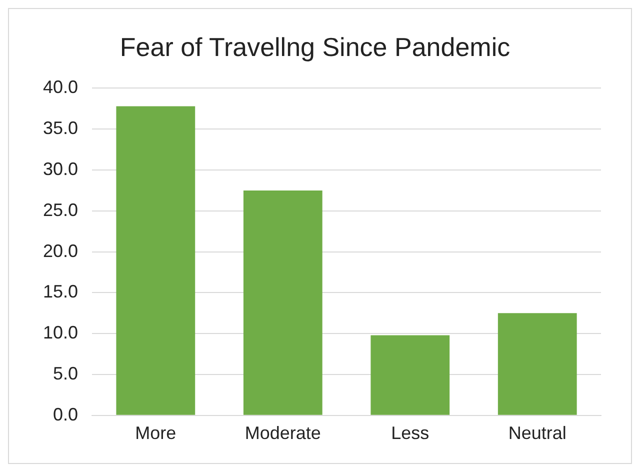 The image size is (642, 474). I want to click on x-tick-label: Less, so click(410, 433).